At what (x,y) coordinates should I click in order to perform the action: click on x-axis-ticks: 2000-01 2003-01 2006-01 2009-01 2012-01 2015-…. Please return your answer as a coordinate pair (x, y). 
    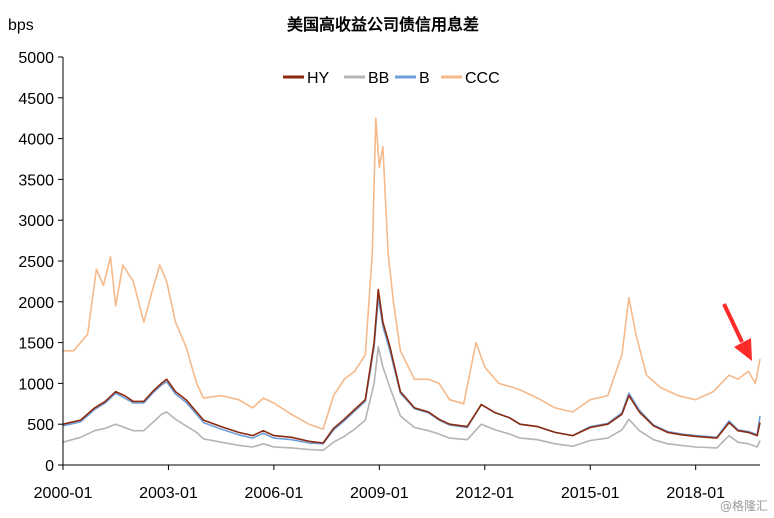
    Looking at the image, I should click on (379, 483).